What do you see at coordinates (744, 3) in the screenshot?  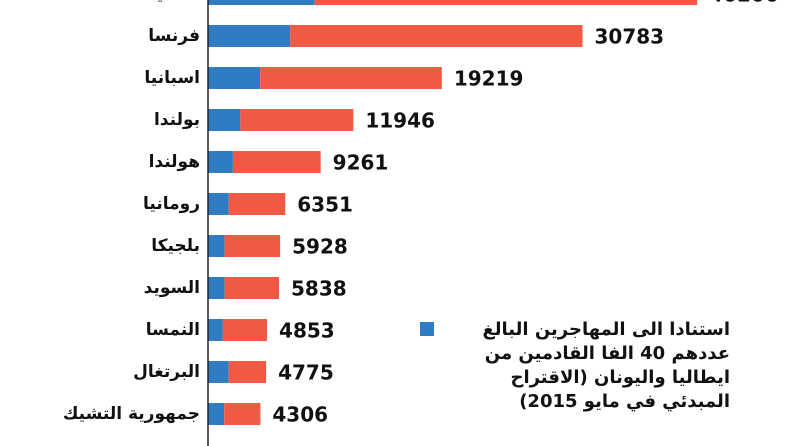 I see `total-label: 40206` at bounding box center [744, 3].